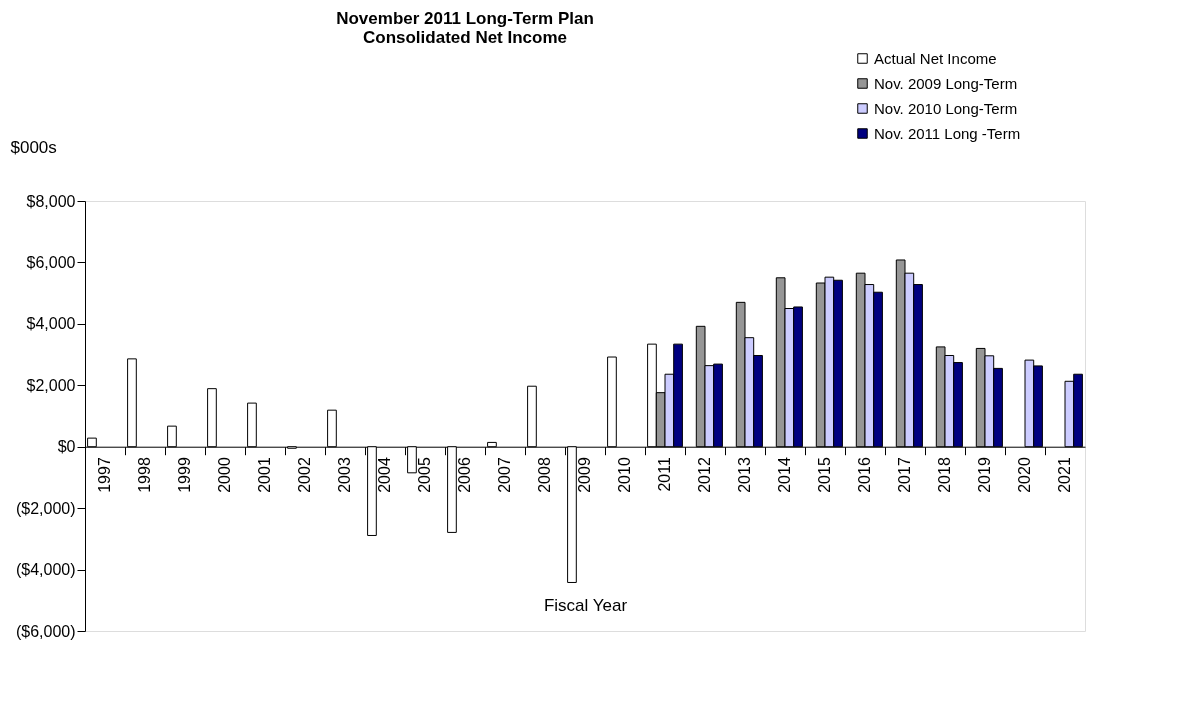 The image size is (1191, 709). Describe the element at coordinates (184, 475) in the screenshot. I see `x-tick-label: 1999` at that location.